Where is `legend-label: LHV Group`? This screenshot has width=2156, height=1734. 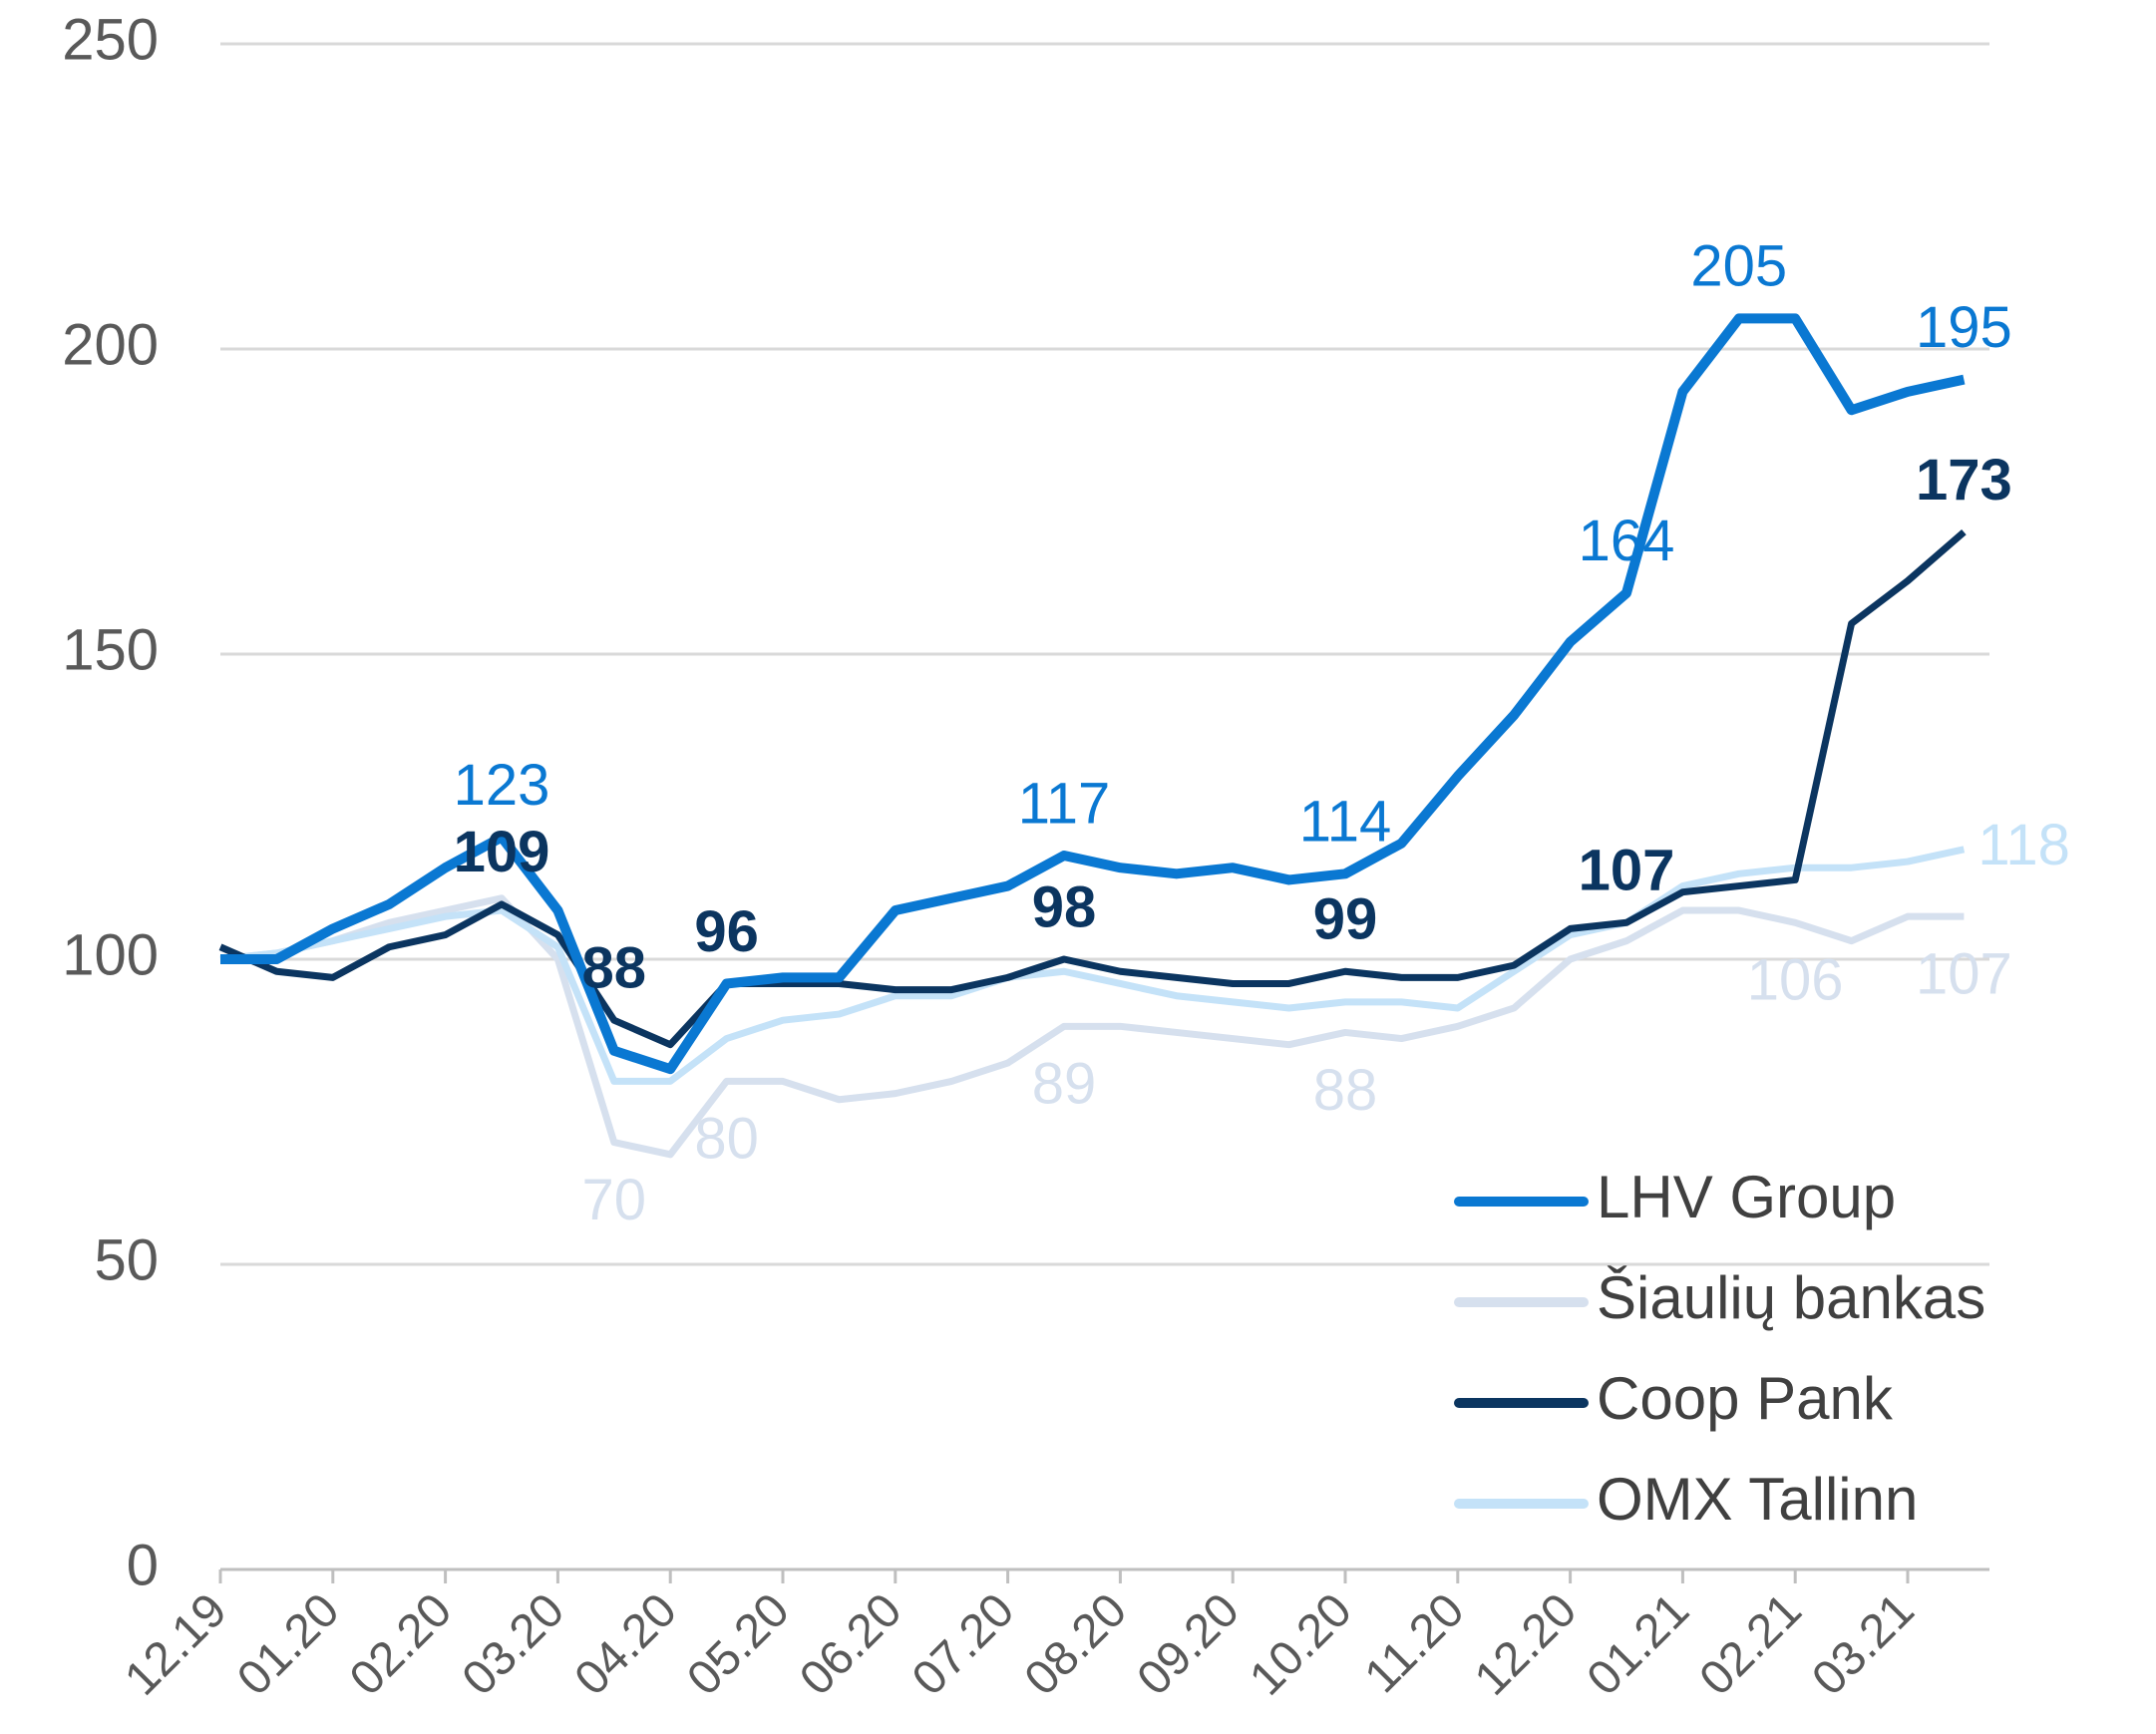
legend-label: LHV Group is located at coordinates (1746, 1197).